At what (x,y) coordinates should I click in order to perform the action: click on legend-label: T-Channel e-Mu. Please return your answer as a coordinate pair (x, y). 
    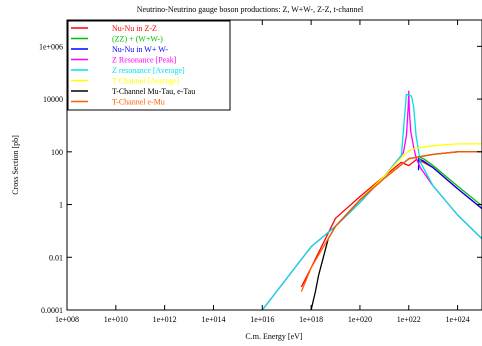
    Looking at the image, I should click on (138, 102).